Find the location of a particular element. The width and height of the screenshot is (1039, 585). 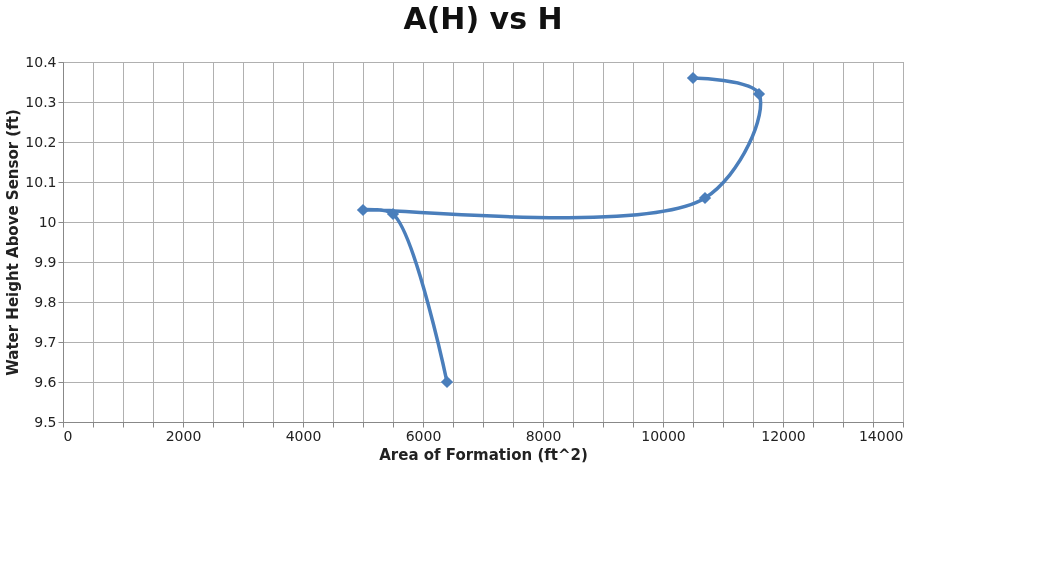

y-tick-label: 9.5 is located at coordinates (45, 421).